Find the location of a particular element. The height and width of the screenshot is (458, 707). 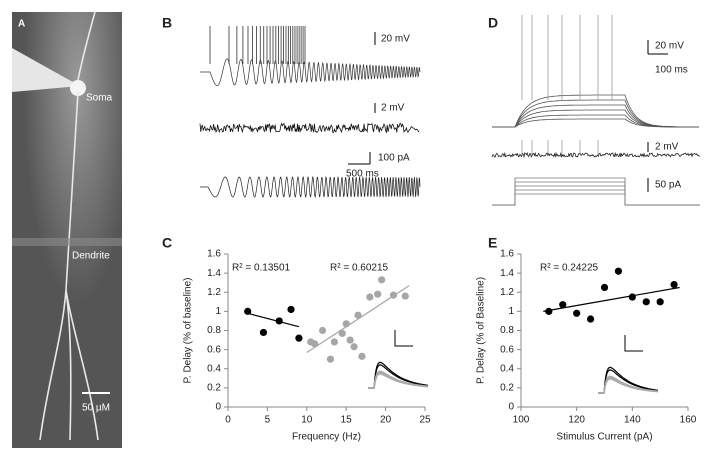

soma is located at coordinates (78, 88).